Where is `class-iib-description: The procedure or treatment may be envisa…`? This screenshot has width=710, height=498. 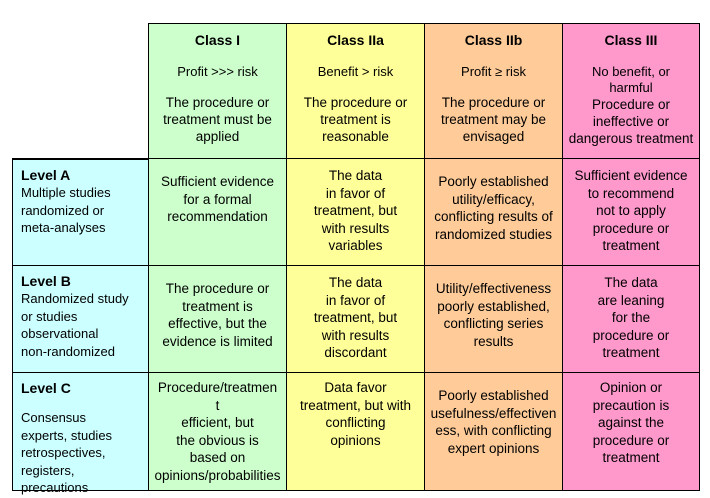 class-iib-description: The procedure or treatment may be envisa… is located at coordinates (493, 119).